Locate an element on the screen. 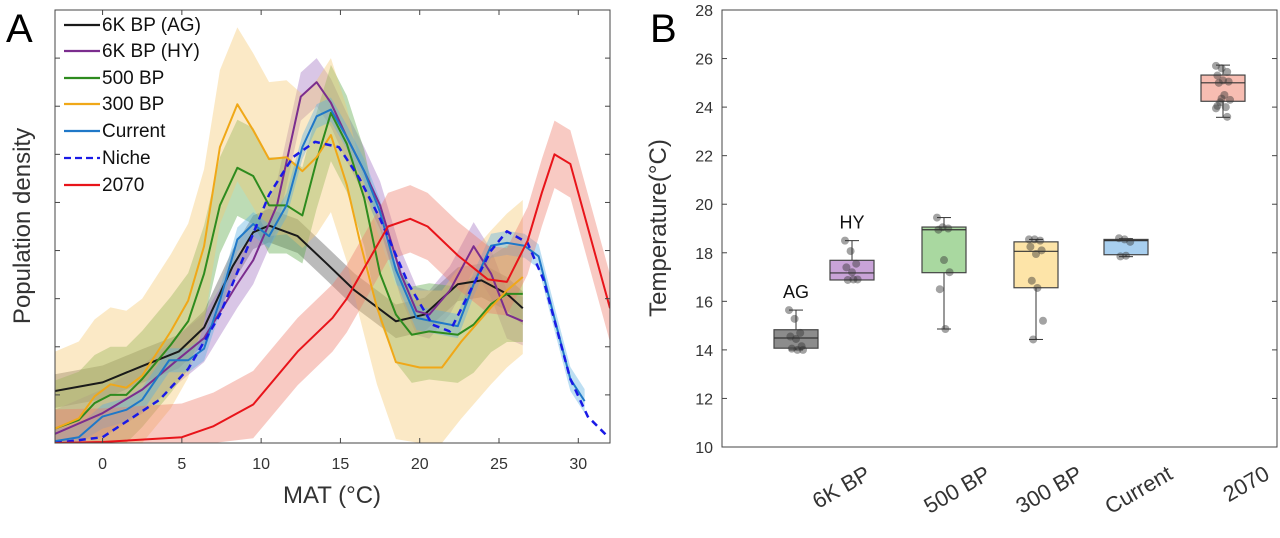 This screenshot has width=1280, height=538. legend-label-6k-bp-ag: 6K BP (AG) is located at coordinates (151, 25).